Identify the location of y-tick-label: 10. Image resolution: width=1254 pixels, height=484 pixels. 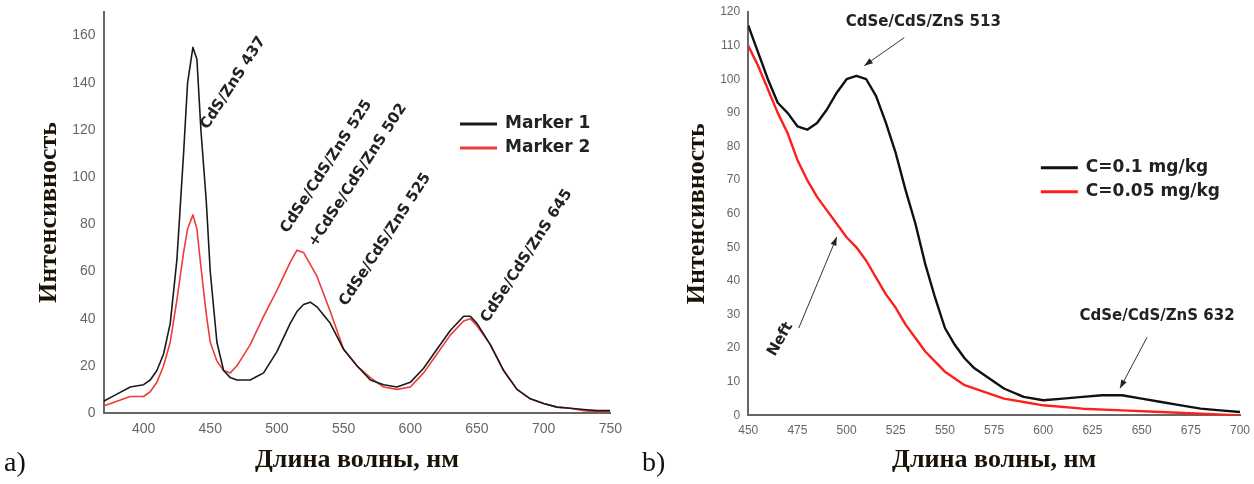
(733, 381).